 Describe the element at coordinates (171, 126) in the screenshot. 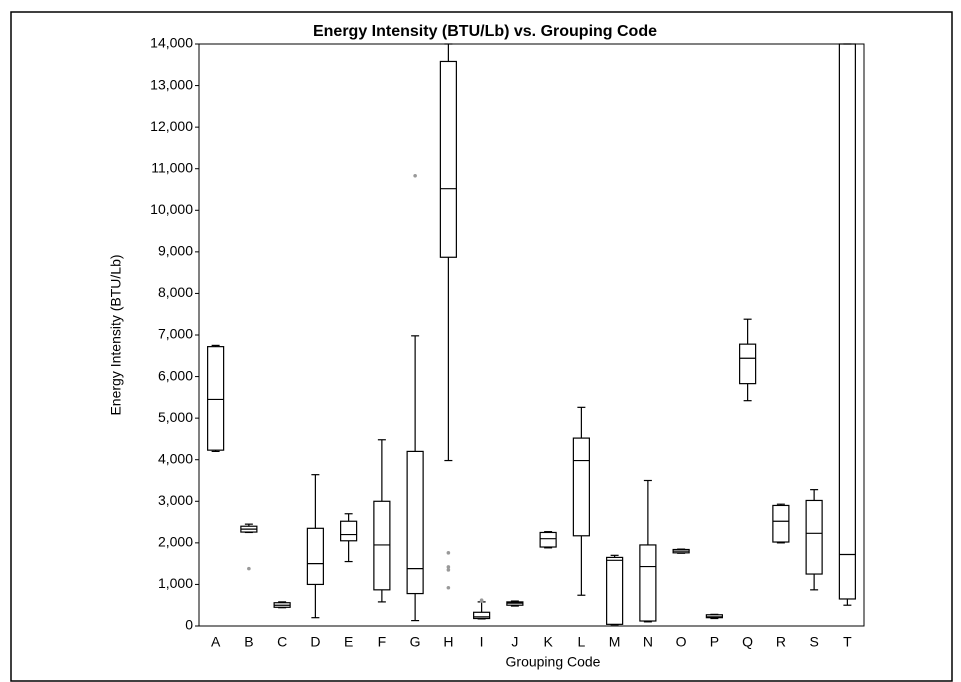

I see `y-tick-label: 12,000` at that location.